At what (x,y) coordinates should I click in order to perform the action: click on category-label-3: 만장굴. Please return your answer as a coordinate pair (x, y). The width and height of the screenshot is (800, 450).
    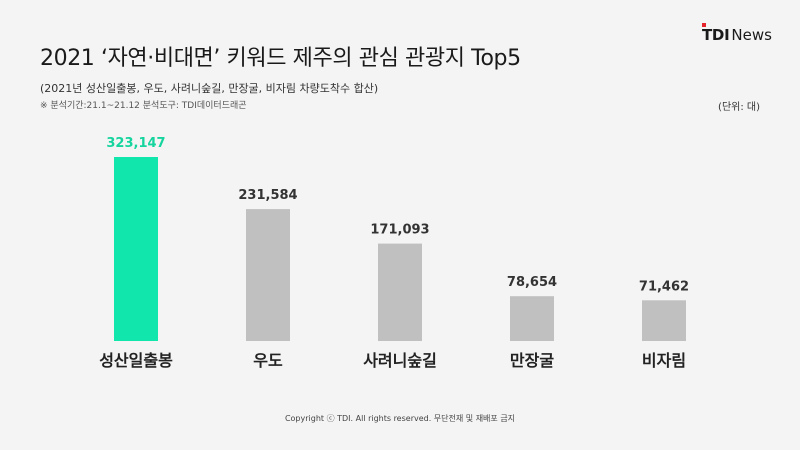
    Looking at the image, I should click on (532, 360).